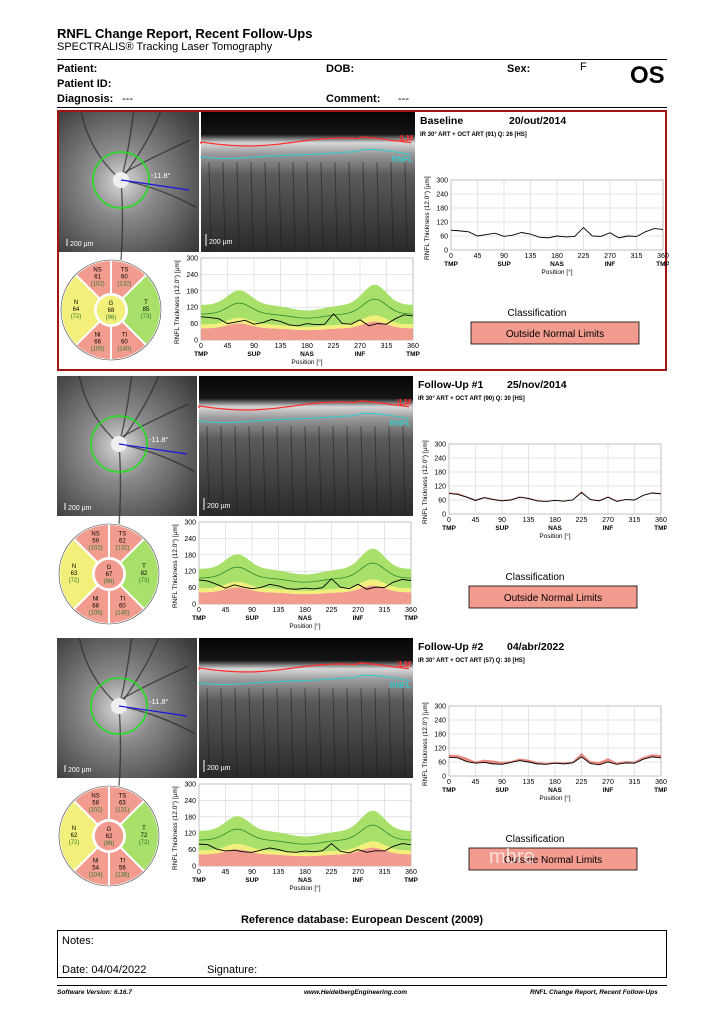  What do you see at coordinates (96, 875) in the screenshot?
I see `sector-ref: (104)` at bounding box center [96, 875].